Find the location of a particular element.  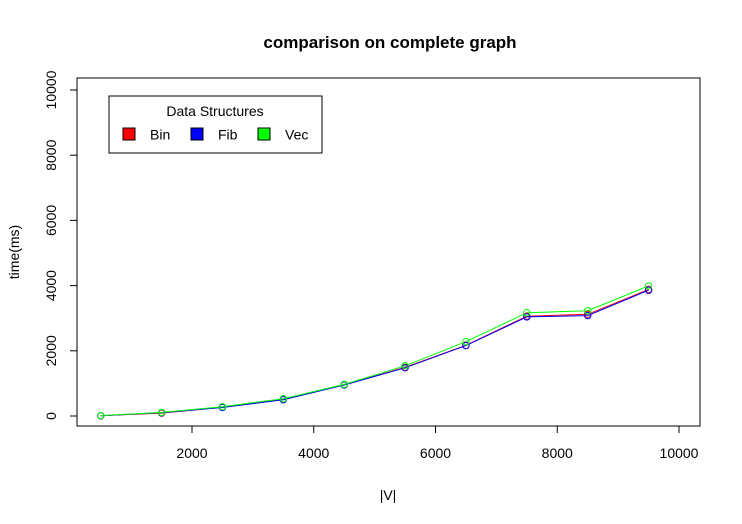

legend-box is located at coordinates (215, 124).